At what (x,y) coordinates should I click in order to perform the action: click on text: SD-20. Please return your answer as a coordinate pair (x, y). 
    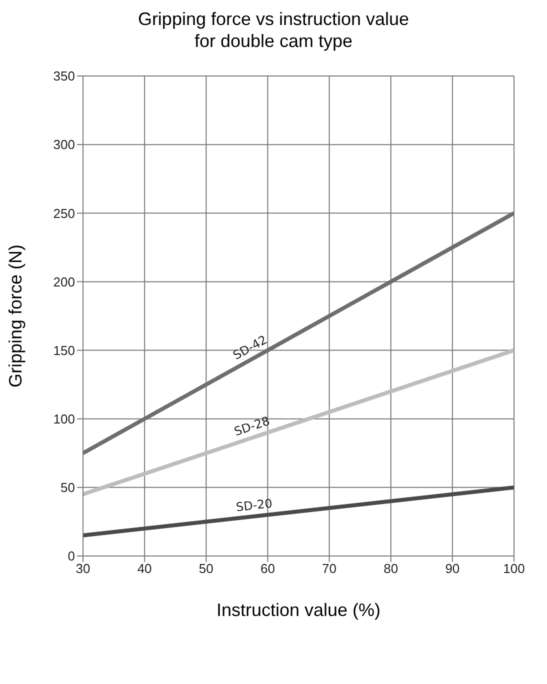
    Looking at the image, I should click on (254, 505).